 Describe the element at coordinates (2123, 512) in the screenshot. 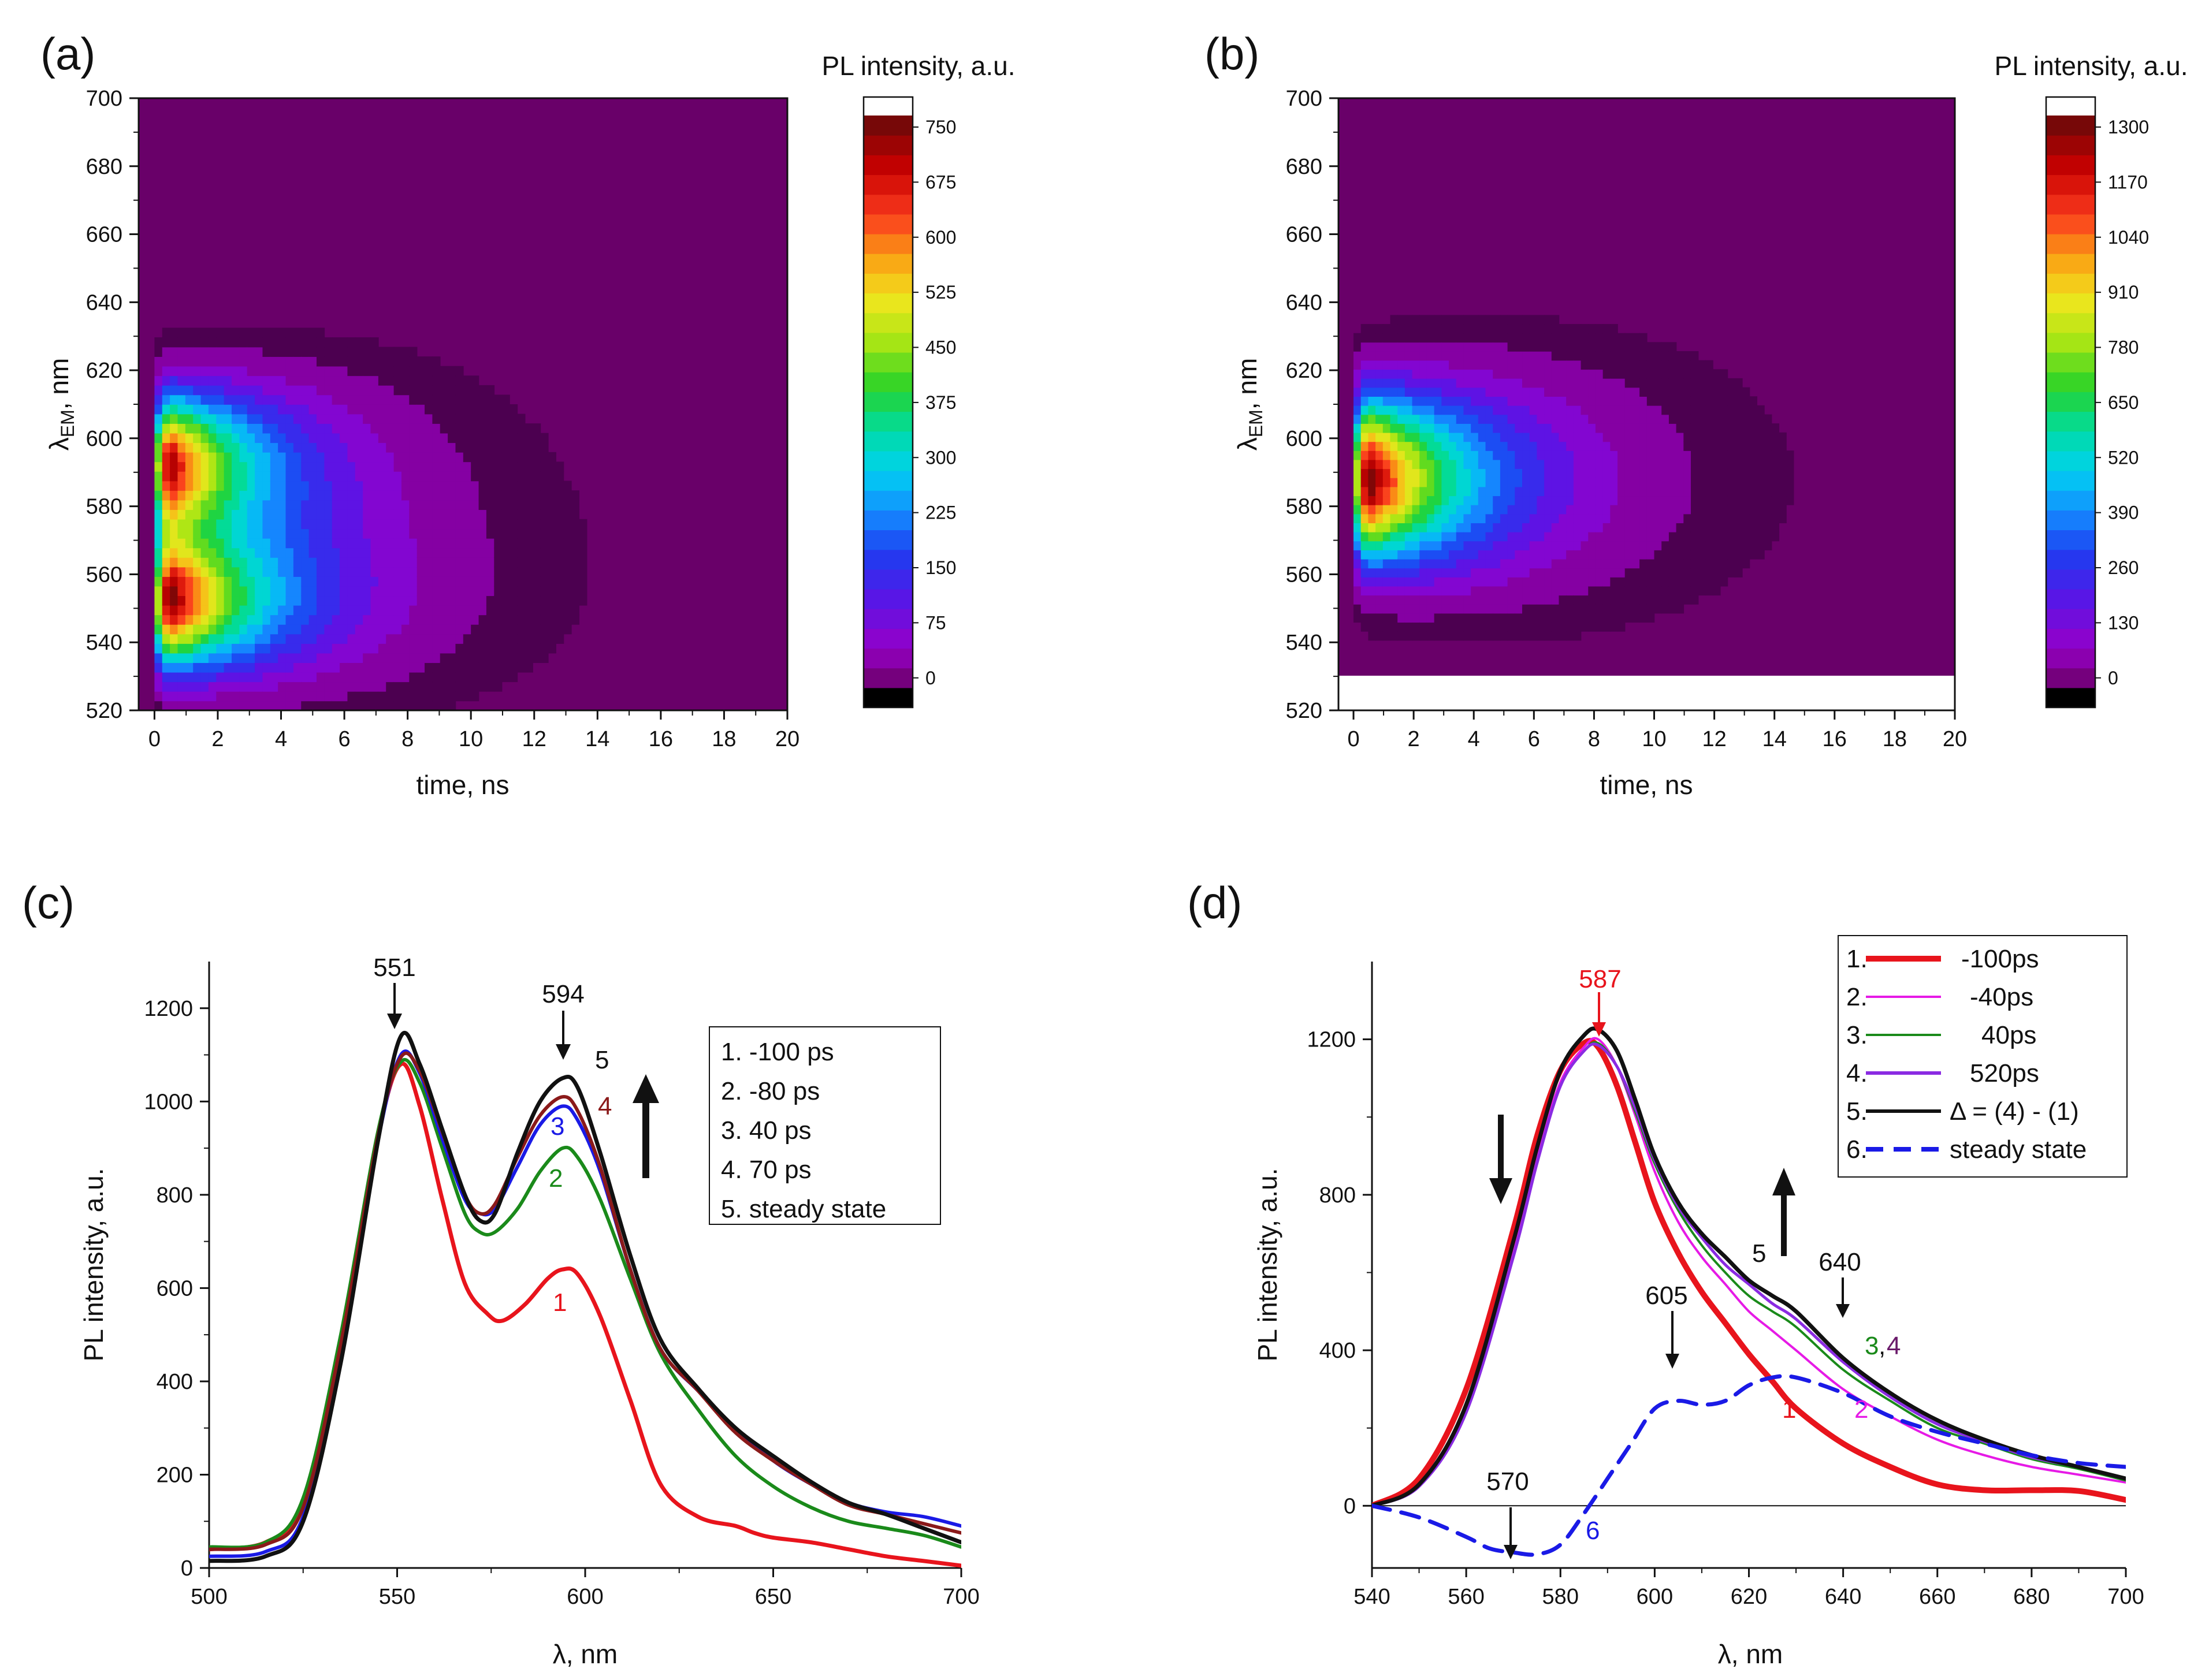

I see `colorbar-tick-label: 390` at that location.